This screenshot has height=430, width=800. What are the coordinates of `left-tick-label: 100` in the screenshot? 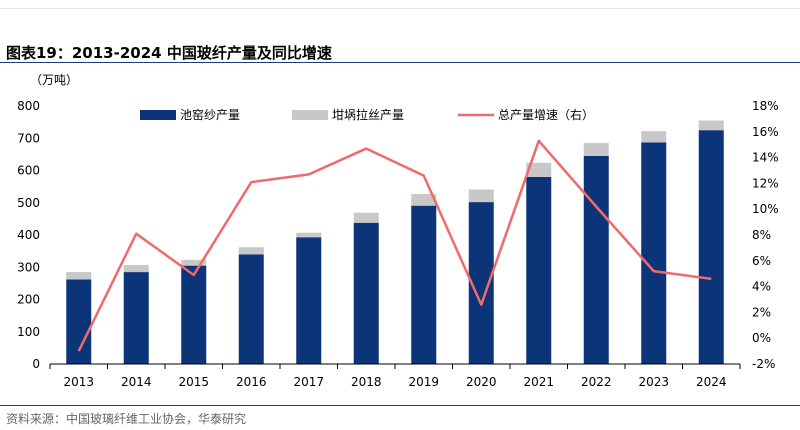 It's located at (28, 332).